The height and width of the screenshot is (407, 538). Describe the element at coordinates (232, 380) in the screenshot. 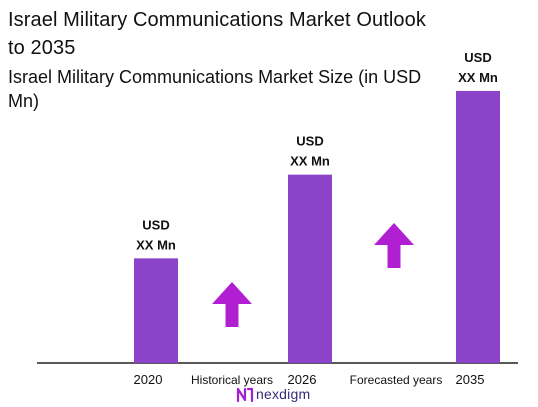

I see `period-label: Historical years` at that location.